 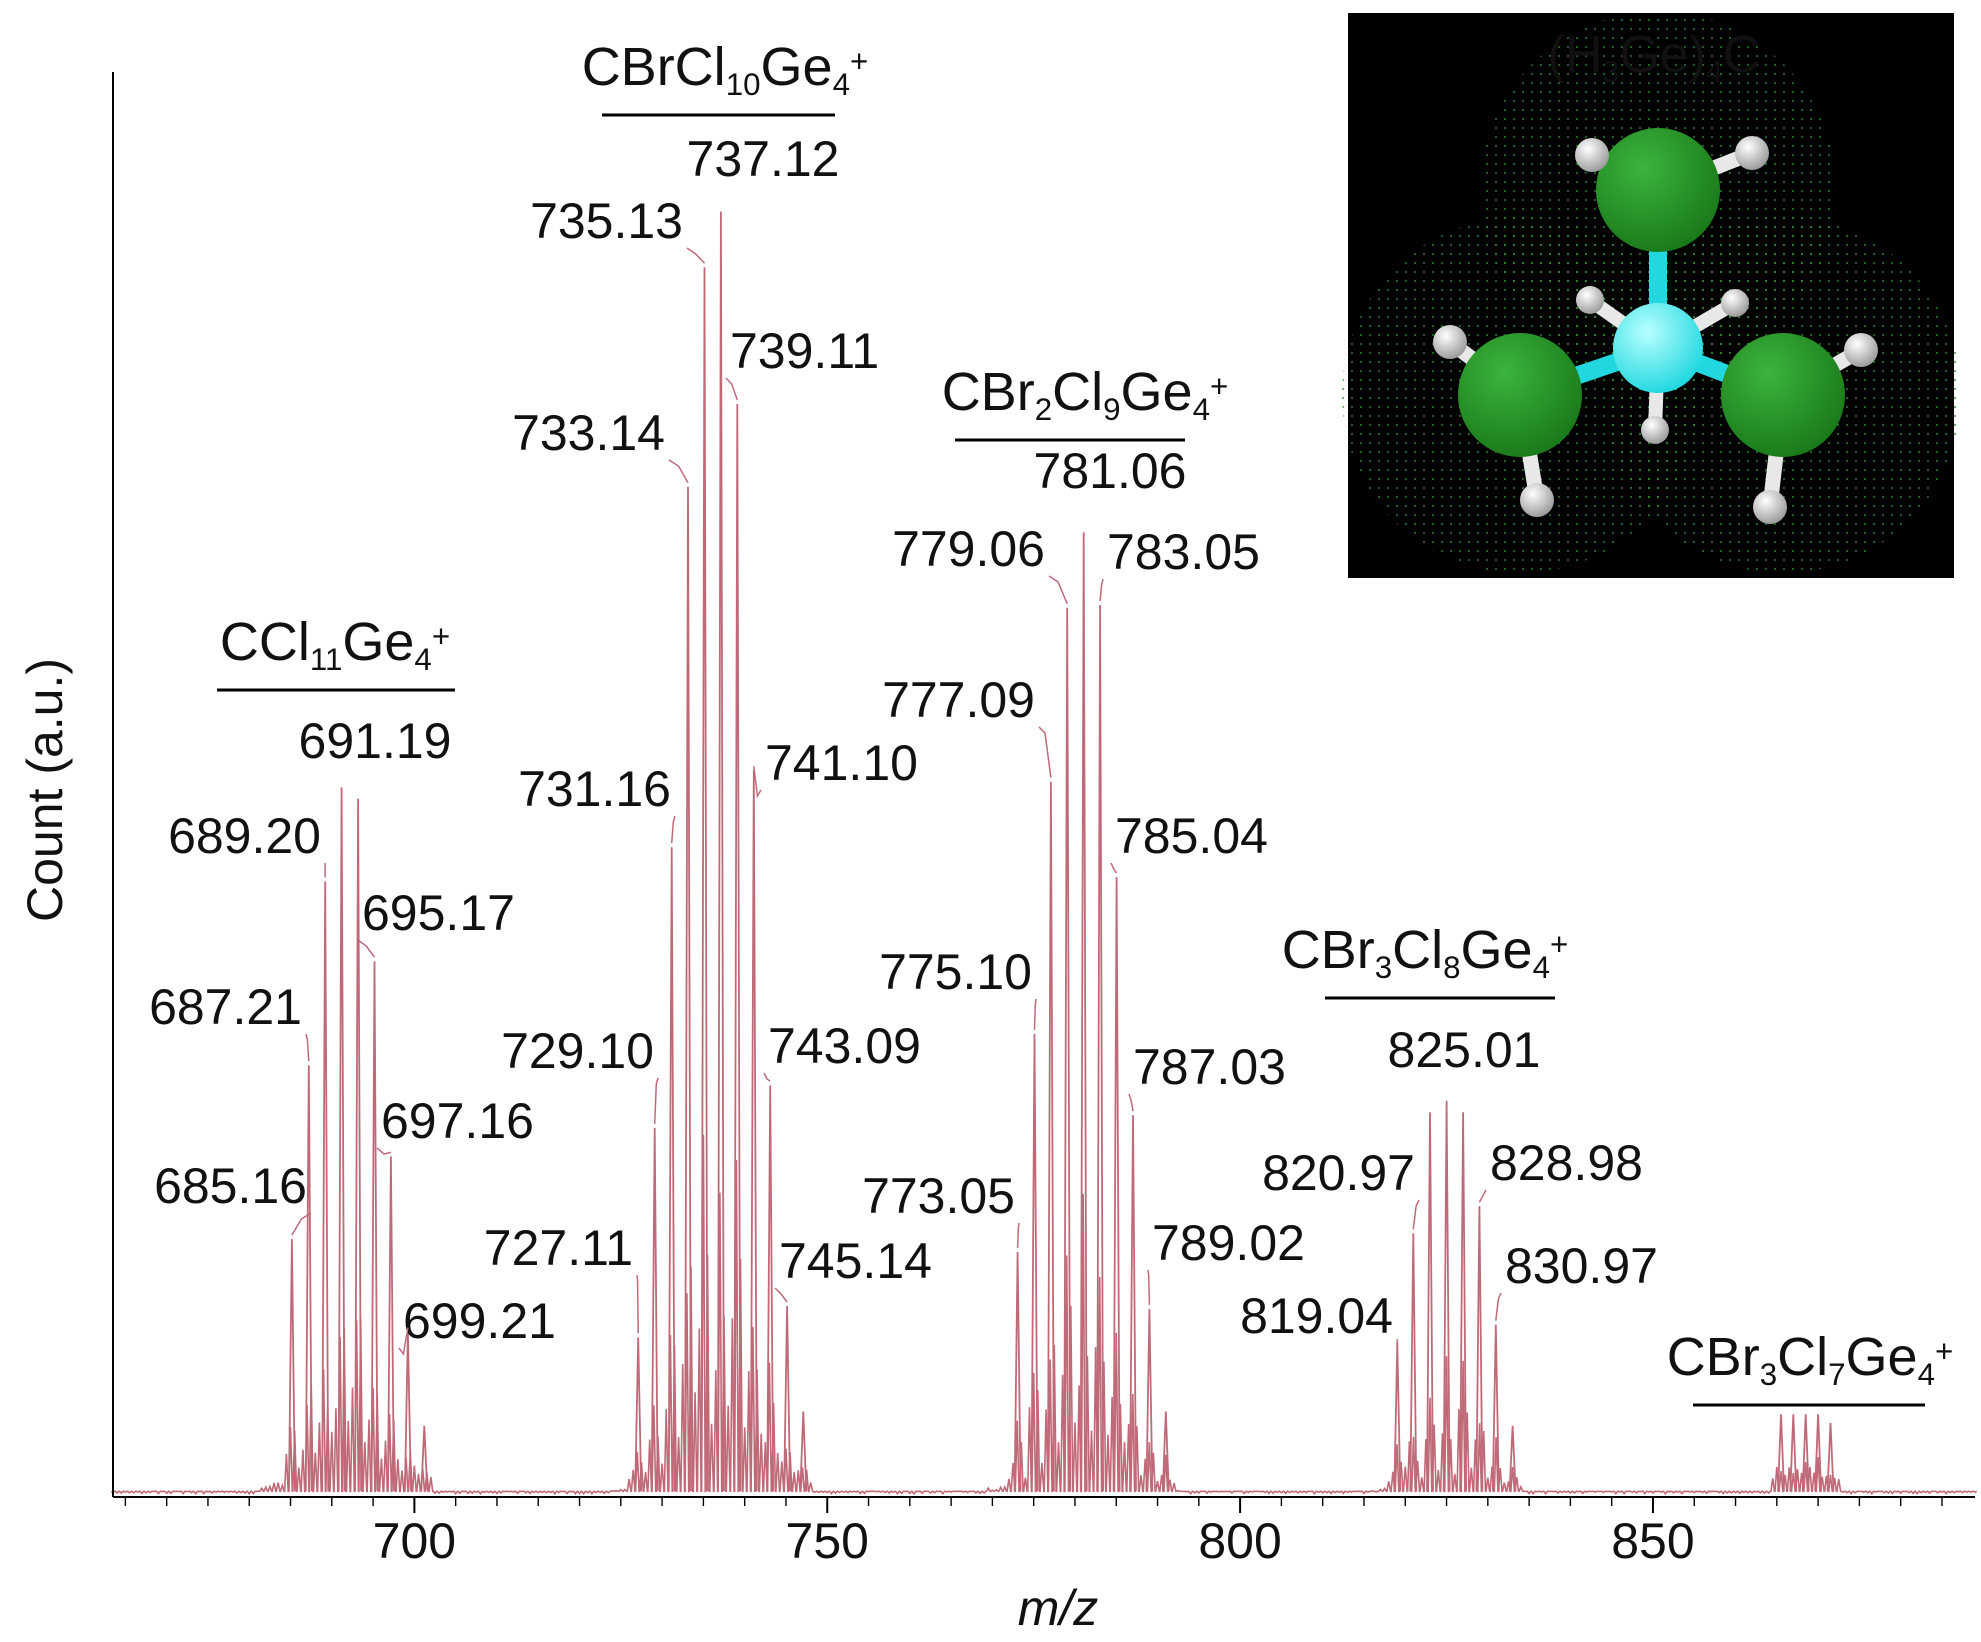 What do you see at coordinates (1338, 1173) in the screenshot?
I see `peak-label: 820.97` at bounding box center [1338, 1173].